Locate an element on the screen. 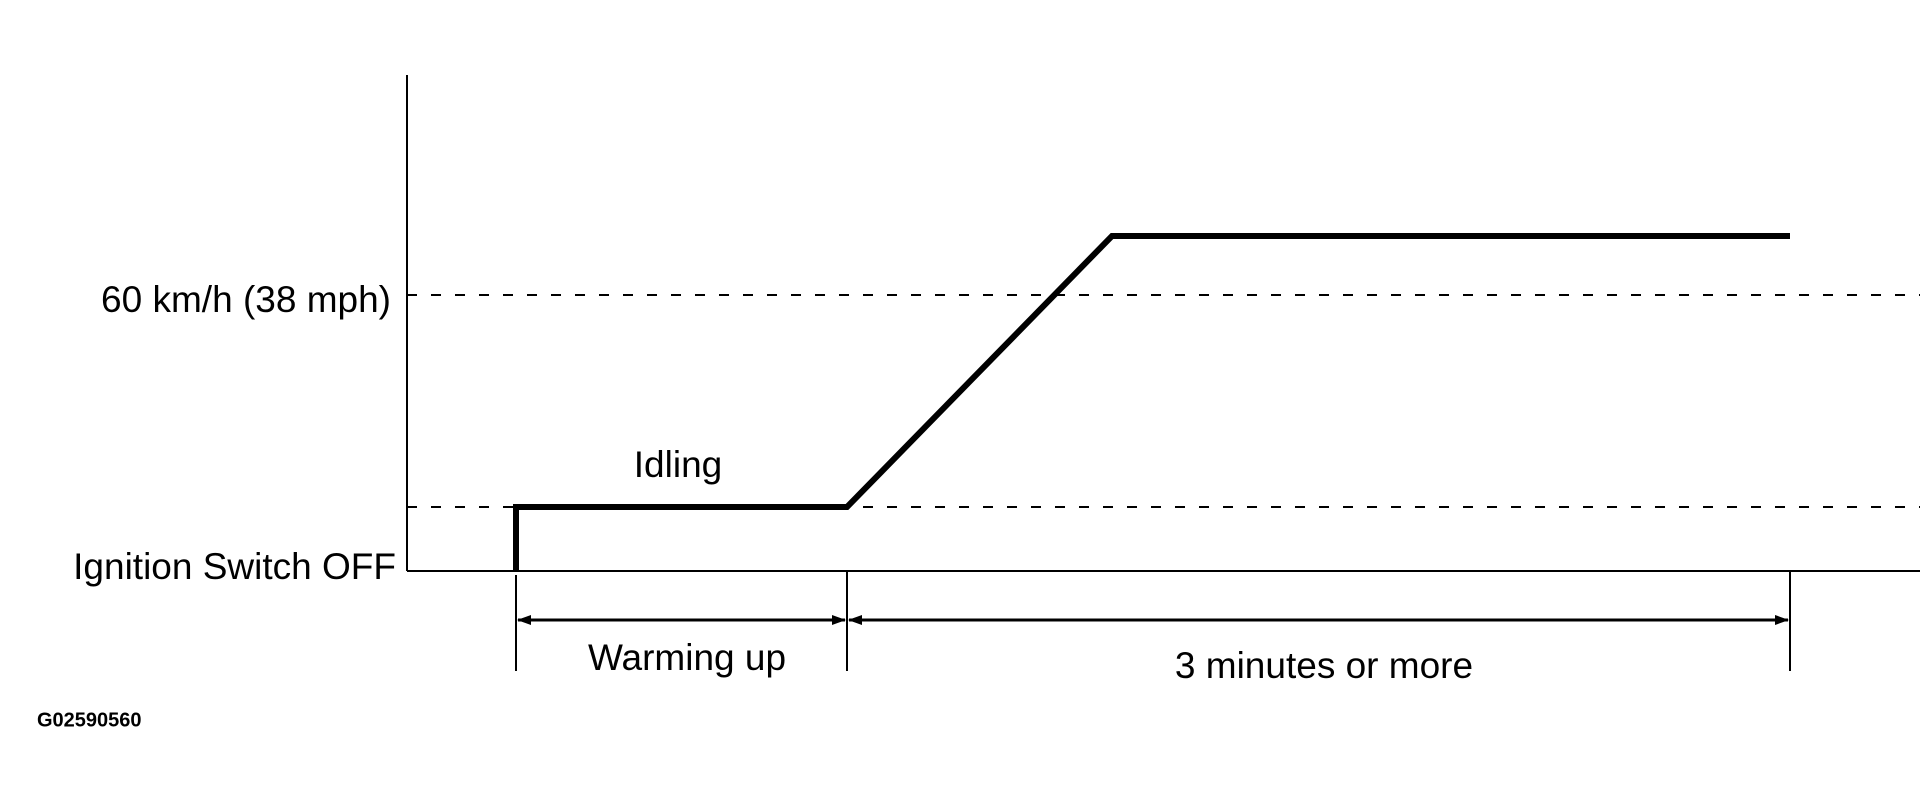  duration-label: 3 minutes or more is located at coordinates (1324, 665).